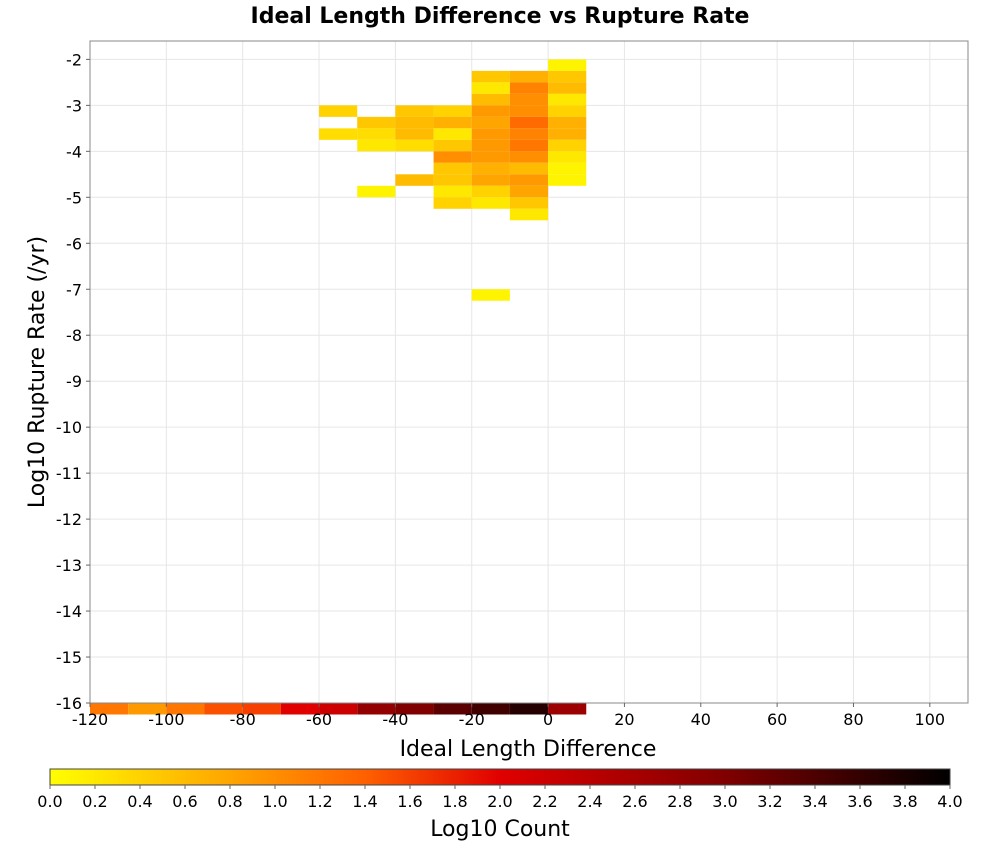 This screenshot has width=1000, height=850. Describe the element at coordinates (472, 719) in the screenshot. I see `x-tick-label: -20` at that location.